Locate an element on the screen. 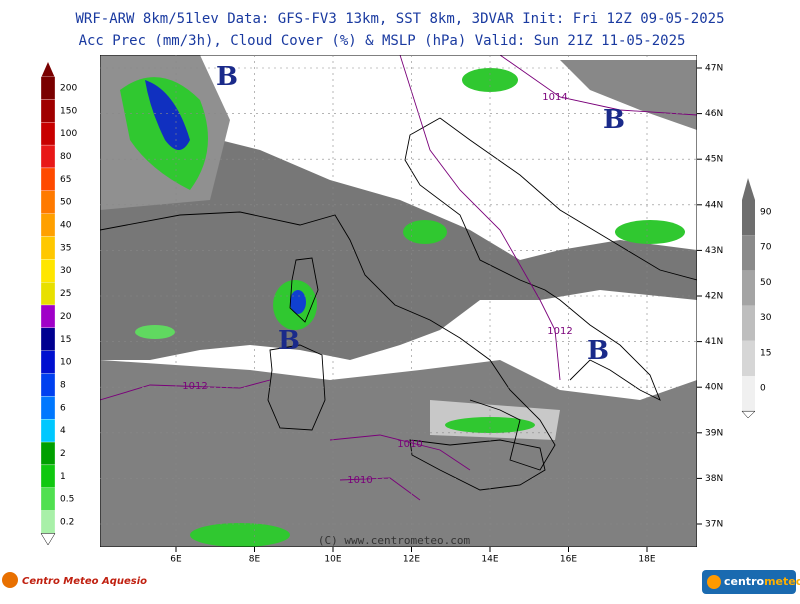 This screenshot has height=604, width=800. colorbar-label: 200 is located at coordinates (68, 89).